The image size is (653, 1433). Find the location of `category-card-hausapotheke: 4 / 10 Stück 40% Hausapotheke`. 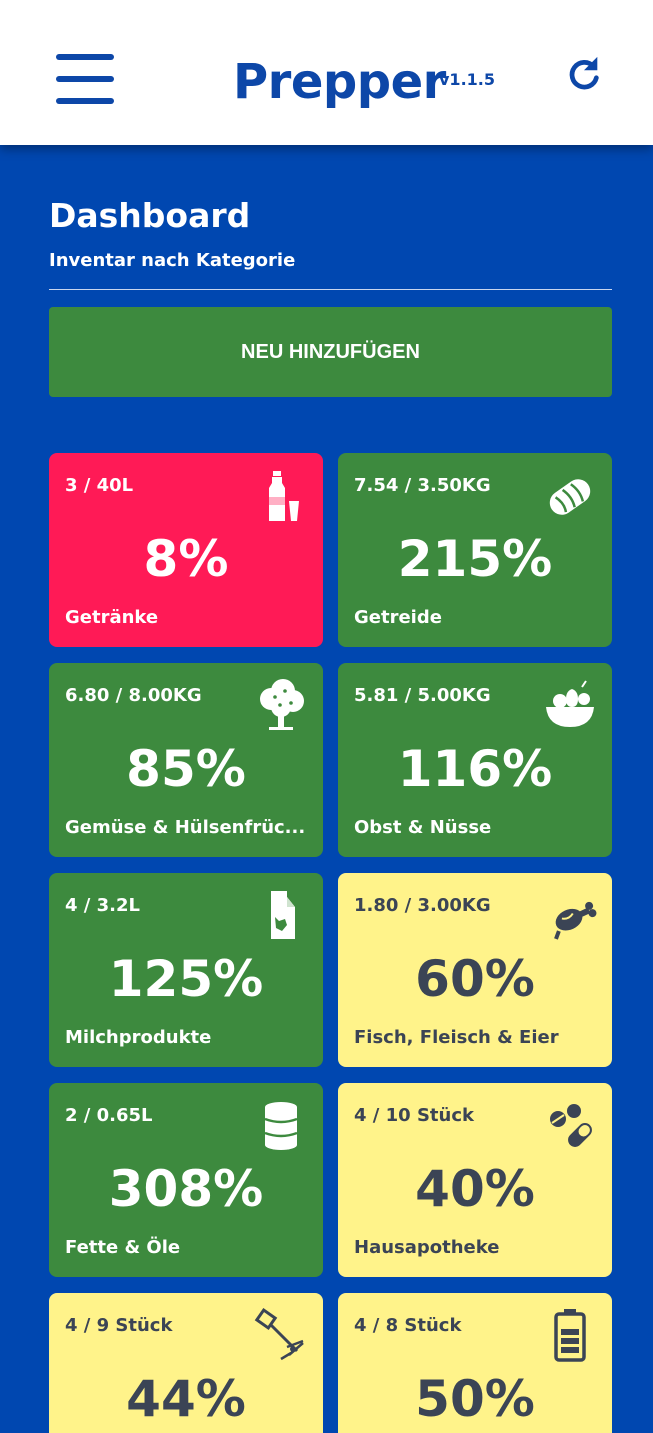

category-card-hausapotheke: 4 / 10 Stück 40% Hausapotheke is located at coordinates (475, 1180).